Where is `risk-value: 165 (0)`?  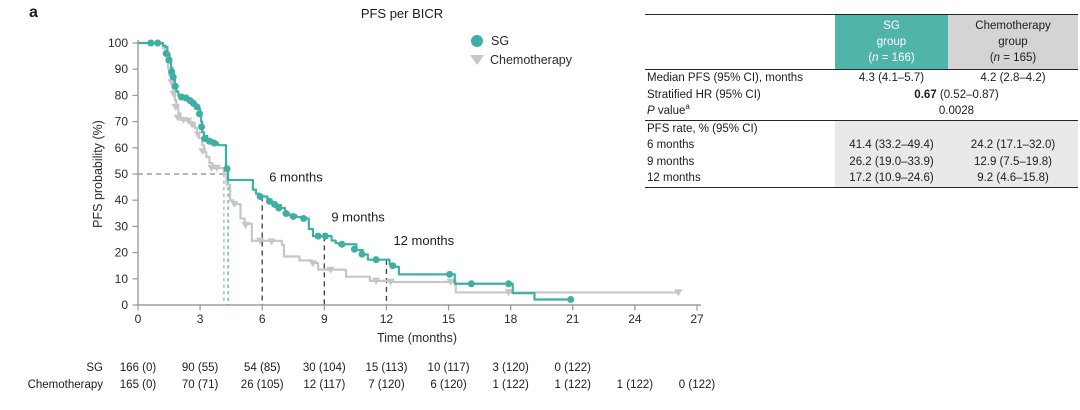 risk-value: 165 (0) is located at coordinates (138, 385).